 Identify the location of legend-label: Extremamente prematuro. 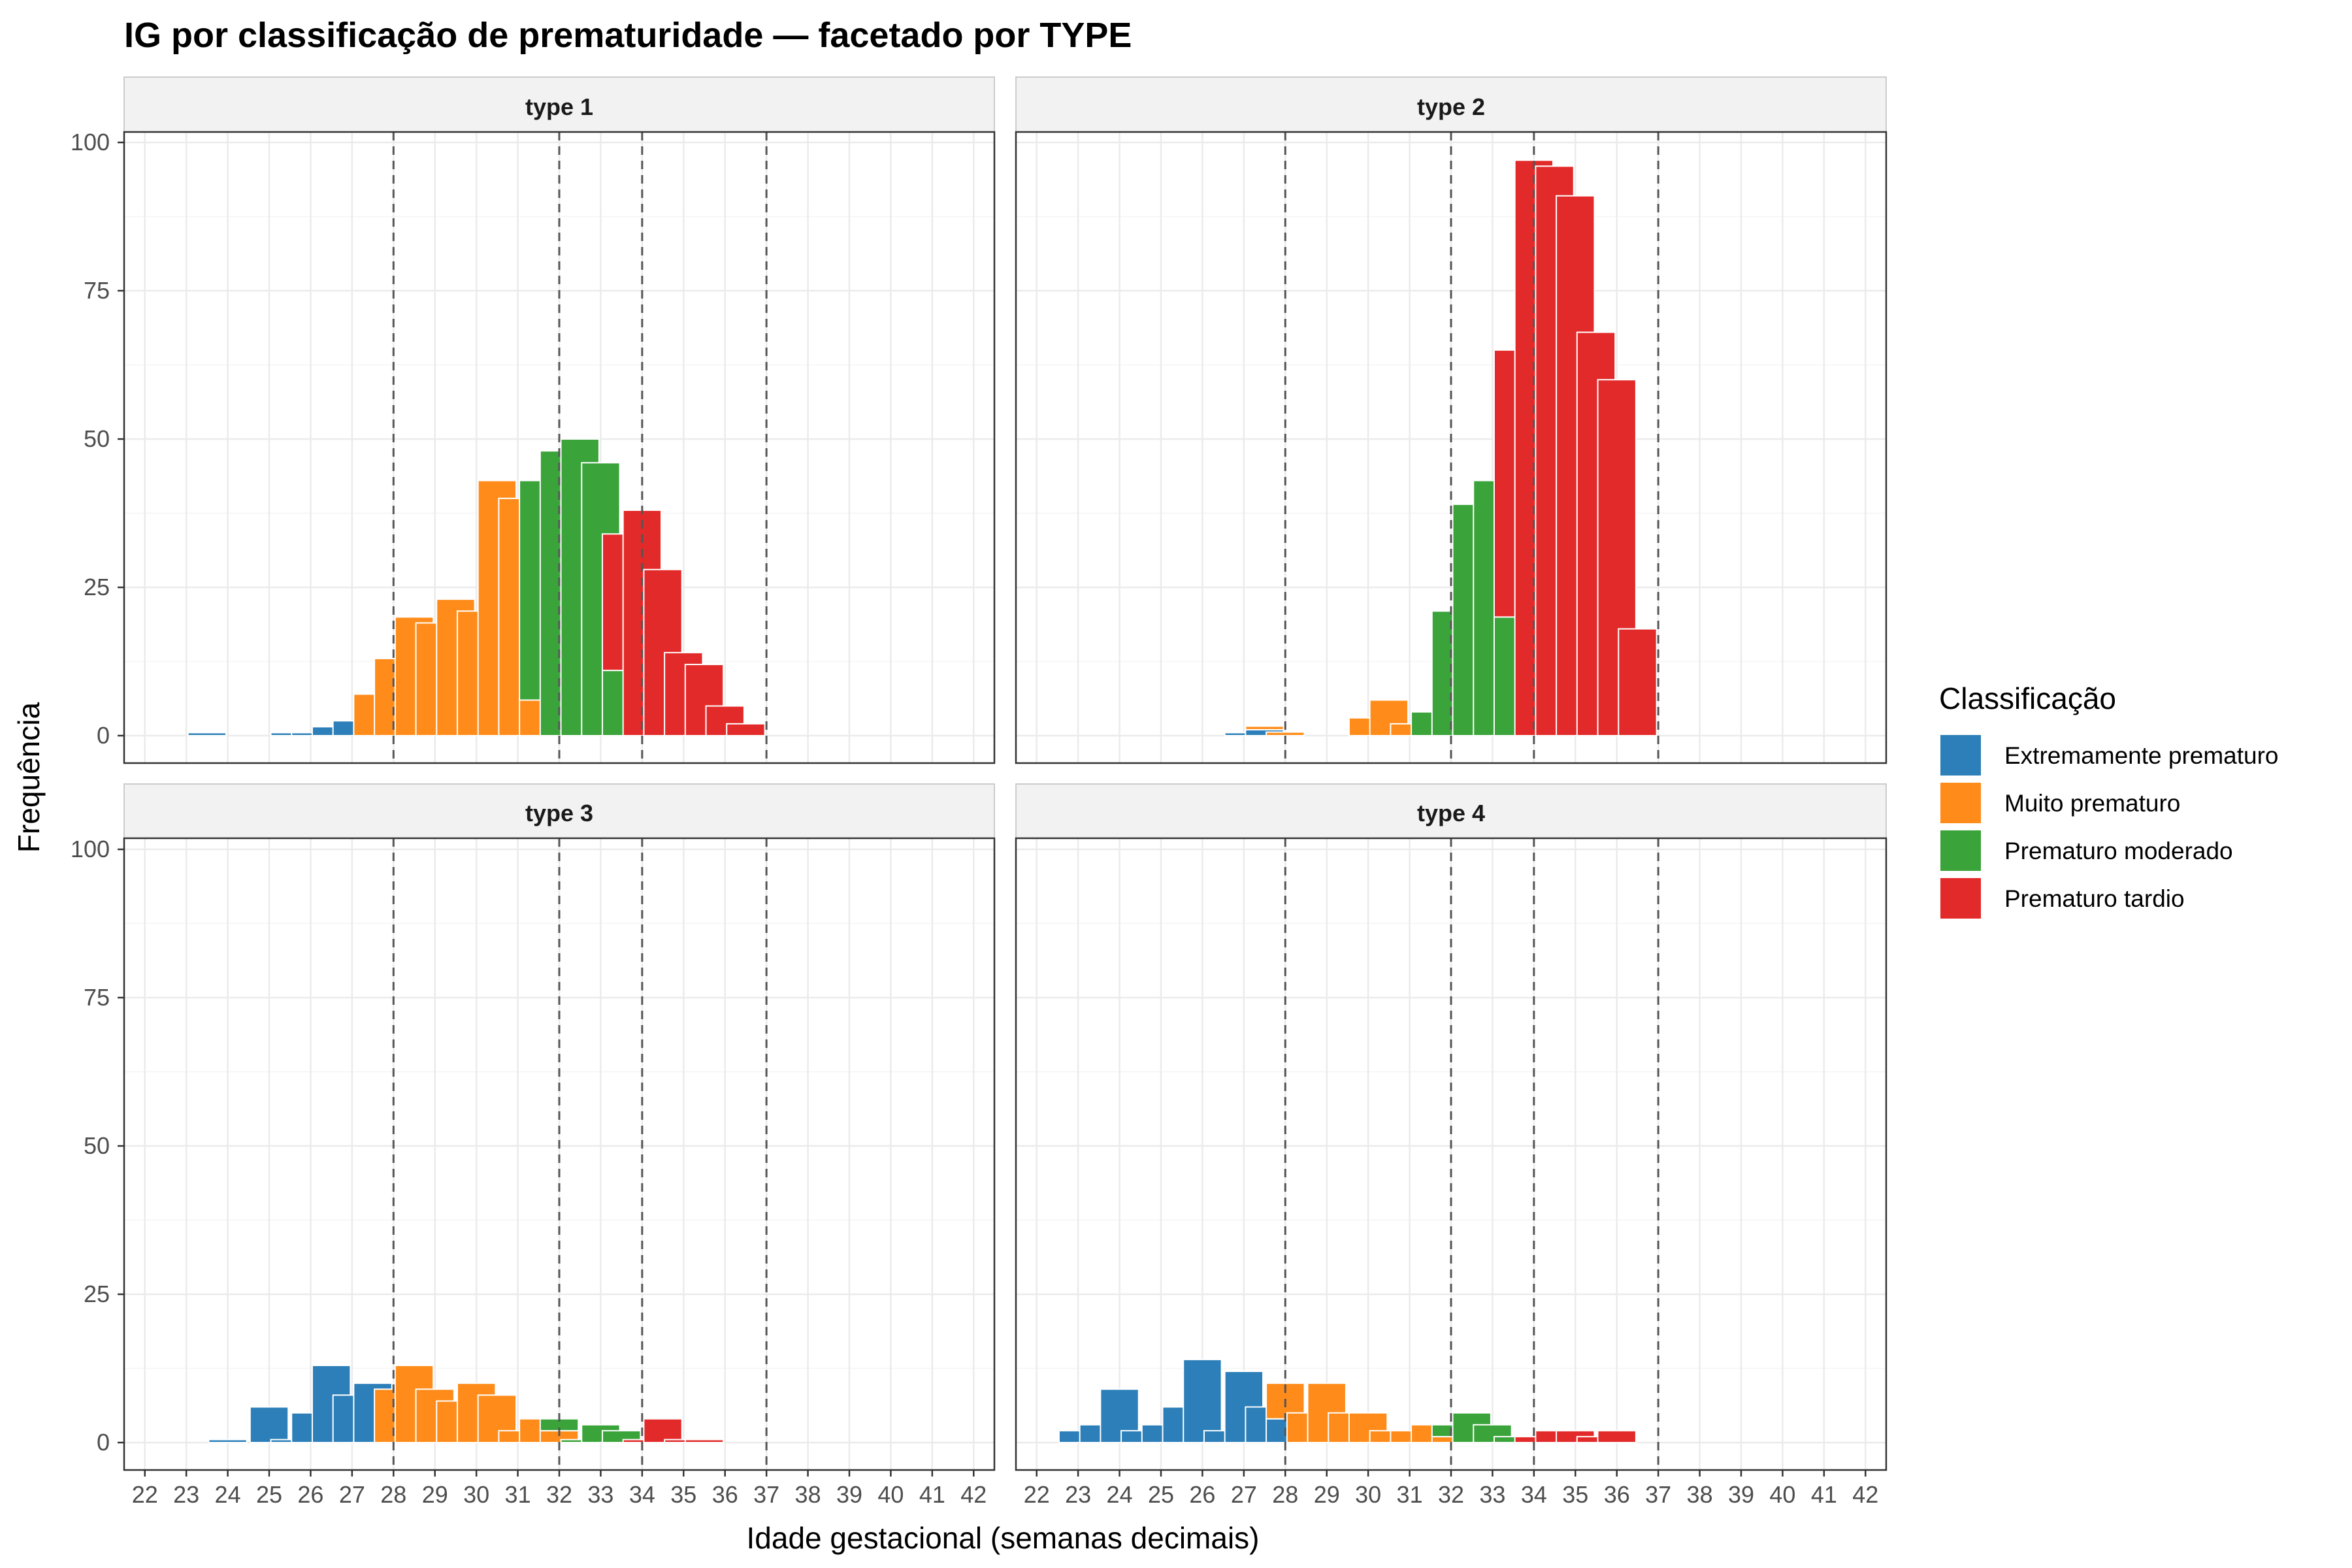
(2141, 755).